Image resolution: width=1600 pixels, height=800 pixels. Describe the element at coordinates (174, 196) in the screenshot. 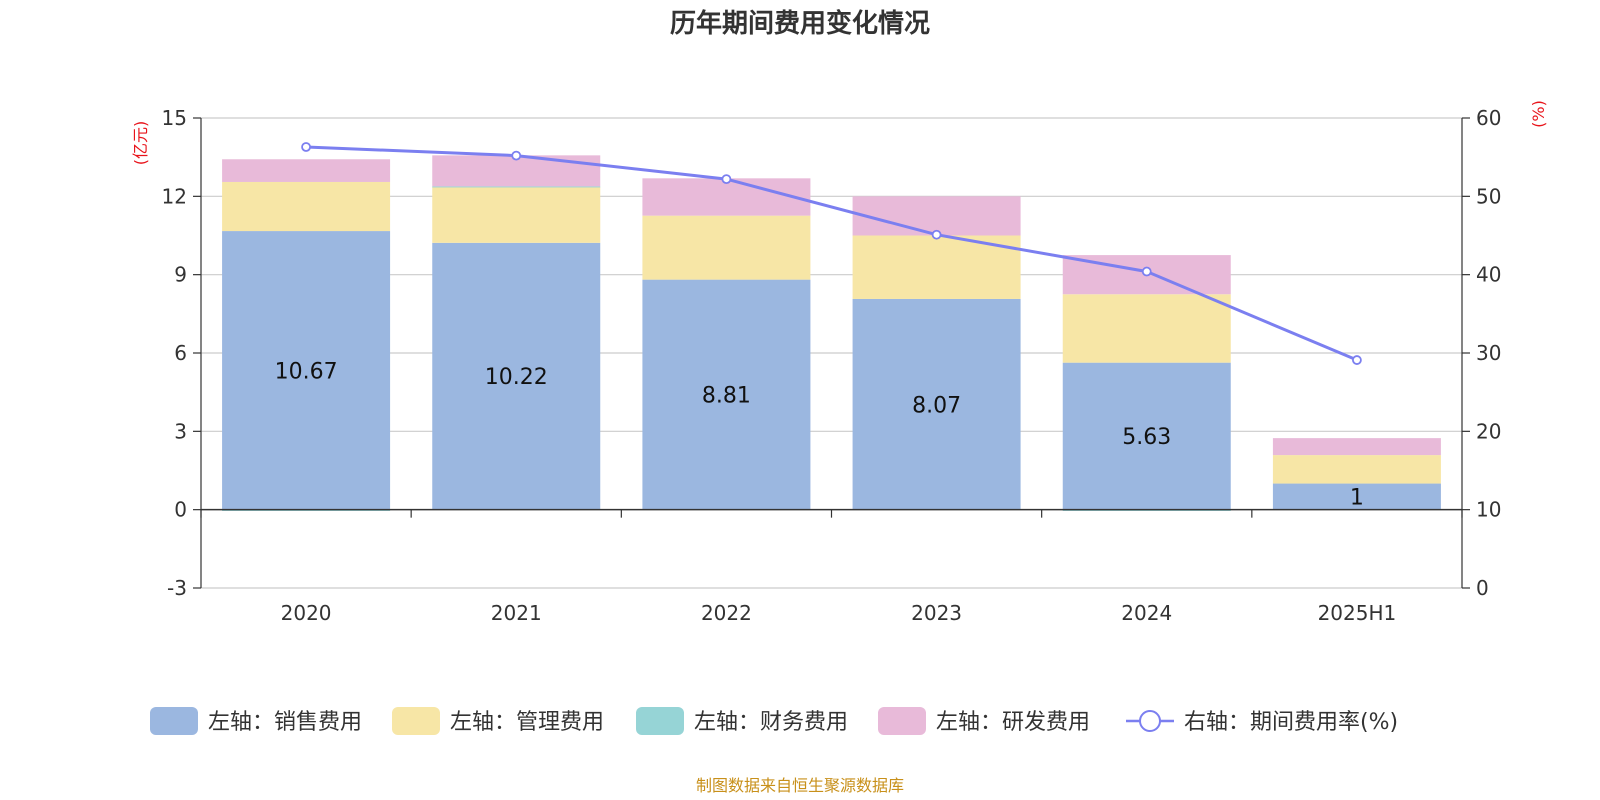

I see `left-axis-tick-label: 12` at that location.